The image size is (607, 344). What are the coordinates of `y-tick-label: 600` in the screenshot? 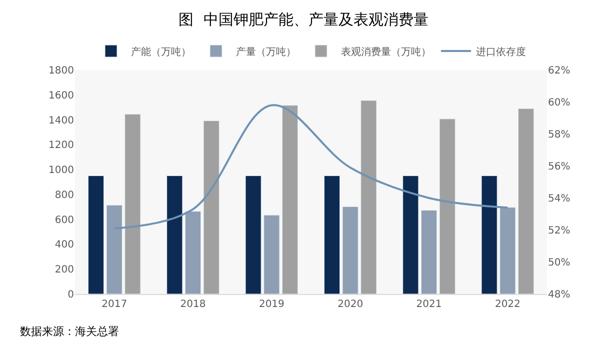 It's located at (64, 220).